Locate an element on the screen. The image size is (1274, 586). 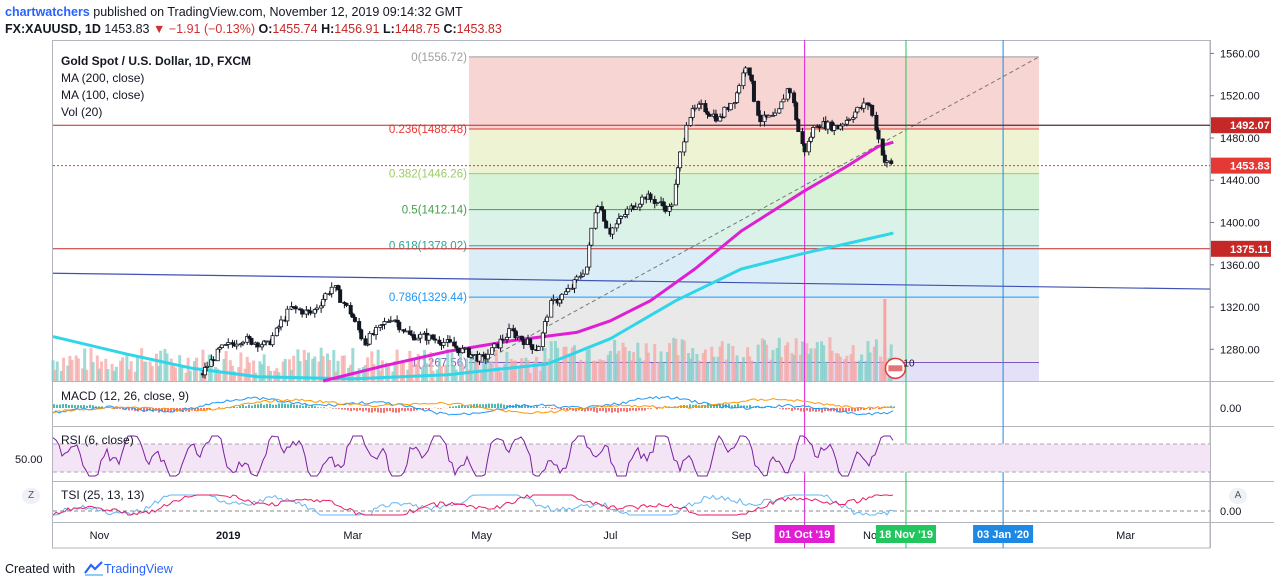
zoom-right-button: A is located at coordinates (1238, 496).